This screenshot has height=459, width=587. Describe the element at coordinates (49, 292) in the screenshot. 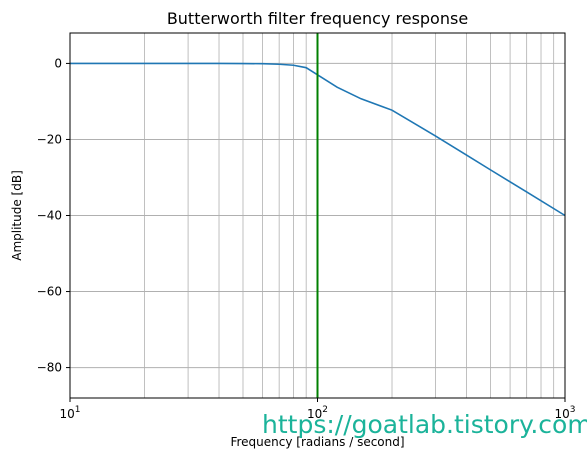

I see `y-tick-label: −60` at that location.